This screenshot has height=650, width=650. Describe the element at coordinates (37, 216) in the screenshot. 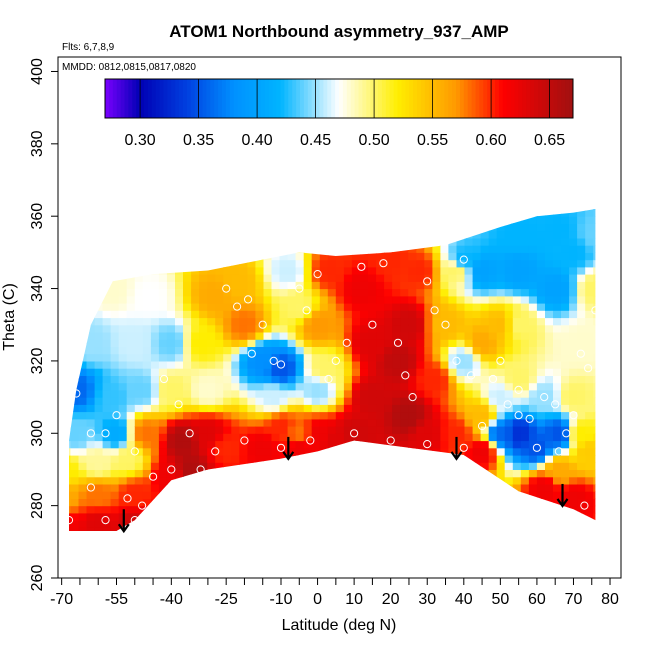

I see `y-tick-label: 360` at that location.